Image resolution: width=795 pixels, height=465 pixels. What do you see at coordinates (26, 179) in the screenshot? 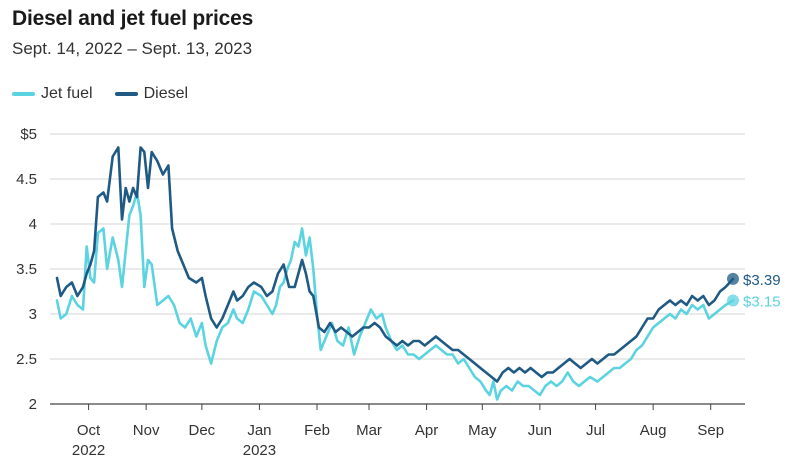
I see `y-tick-label: 4.5` at bounding box center [26, 179].